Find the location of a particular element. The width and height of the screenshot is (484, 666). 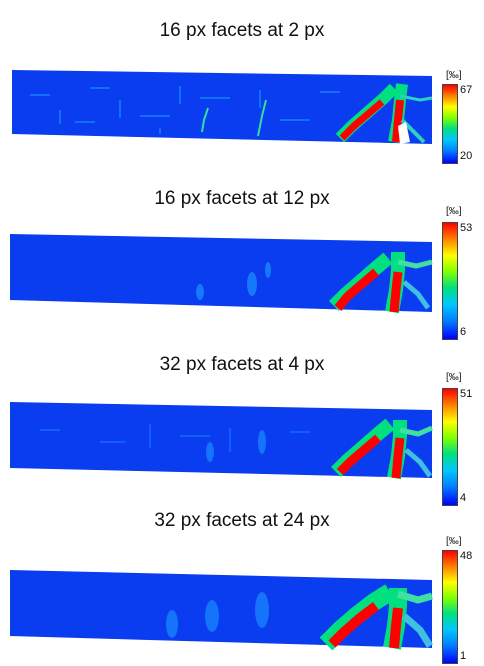

colorbar-min-label: 1 is located at coordinates (463, 656).